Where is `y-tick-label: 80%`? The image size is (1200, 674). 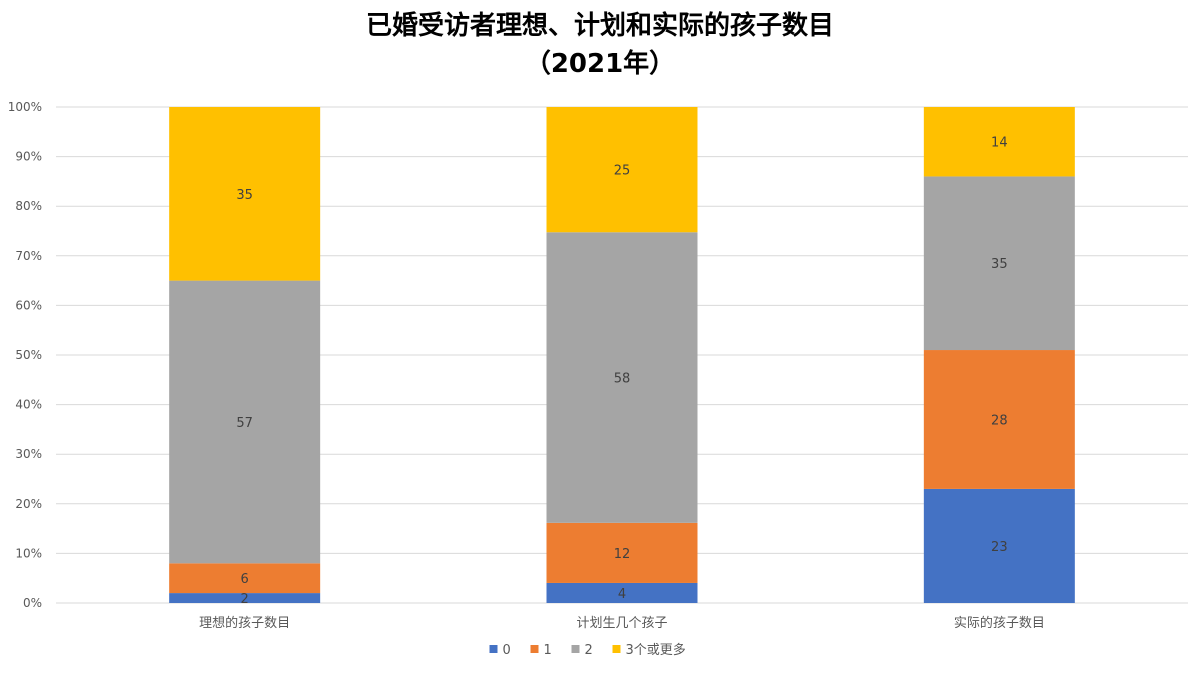
y-tick-label: 80% is located at coordinates (28, 206).